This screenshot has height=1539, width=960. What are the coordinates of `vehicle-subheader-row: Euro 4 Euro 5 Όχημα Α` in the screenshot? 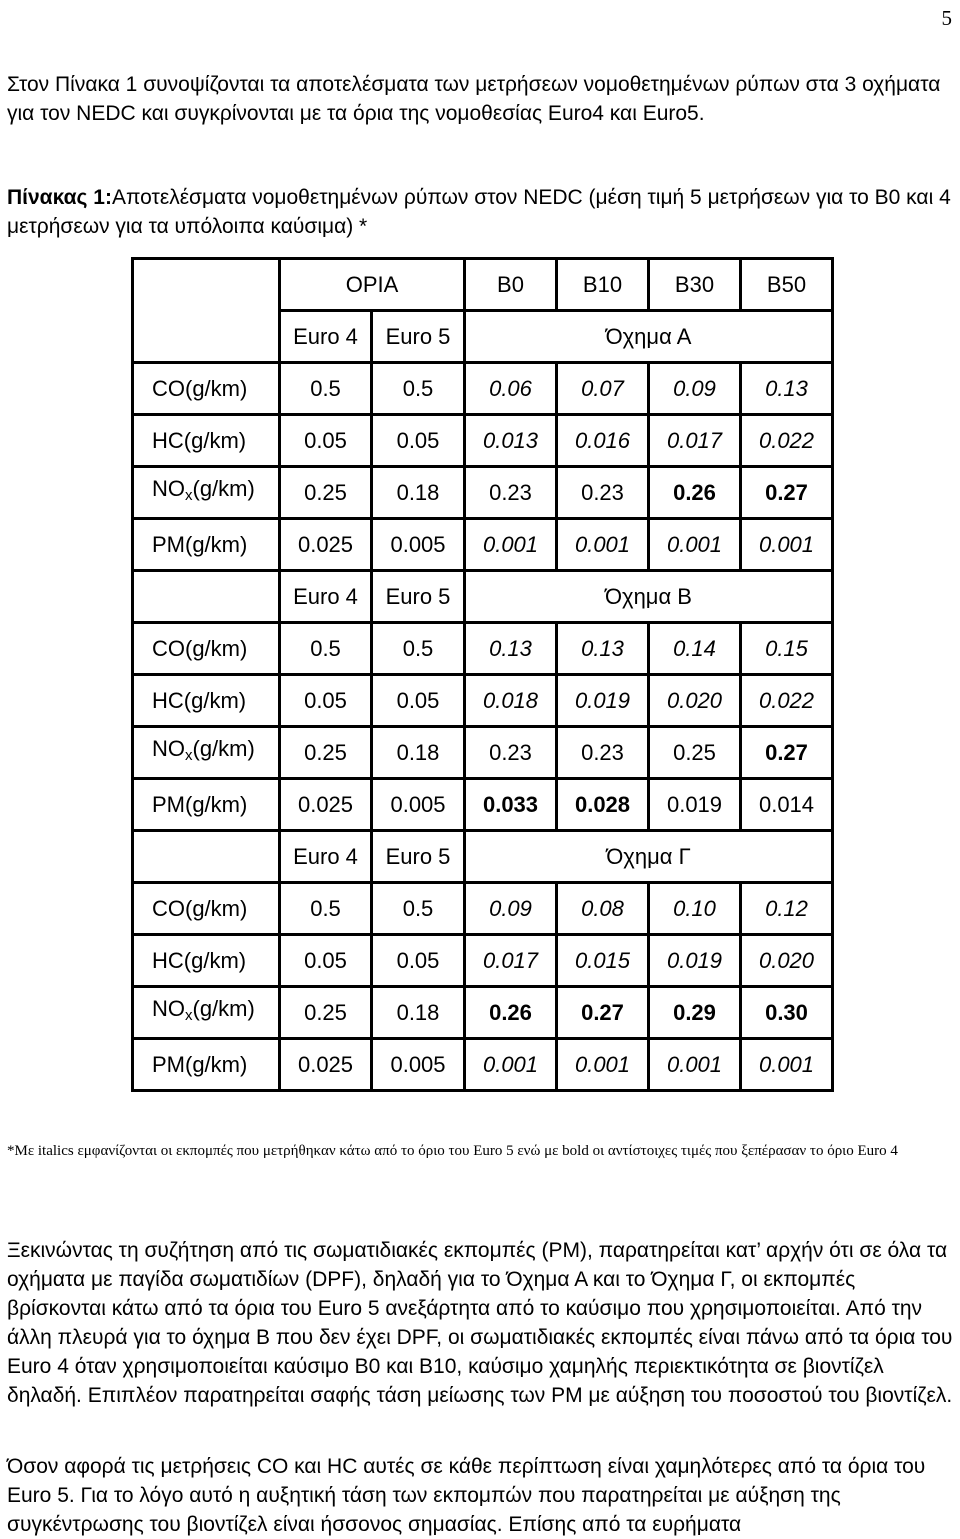 It's located at (482, 336).